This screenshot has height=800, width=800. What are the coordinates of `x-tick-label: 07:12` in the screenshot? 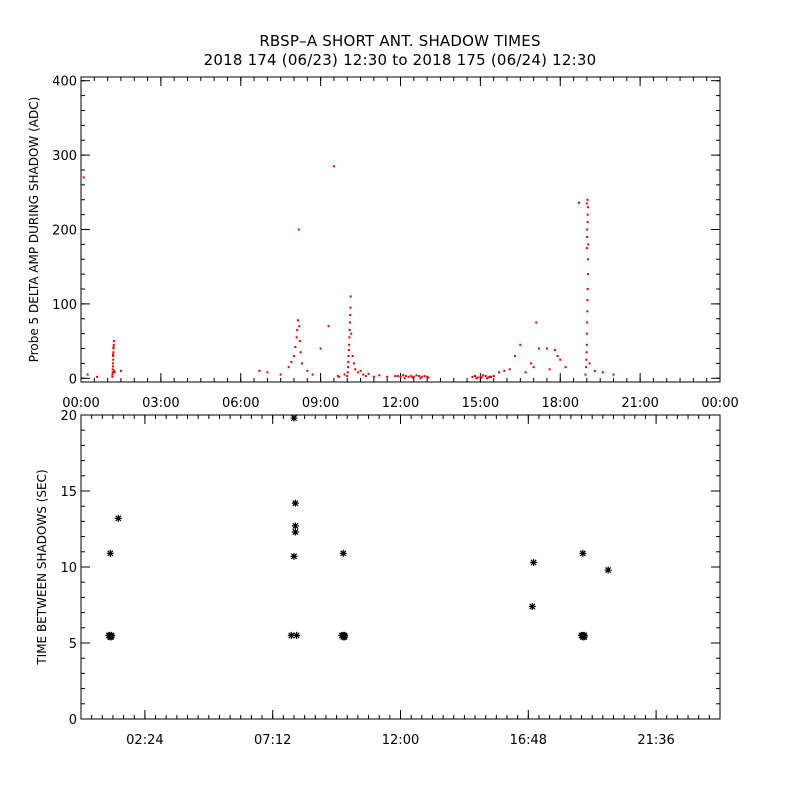 It's located at (272, 740).